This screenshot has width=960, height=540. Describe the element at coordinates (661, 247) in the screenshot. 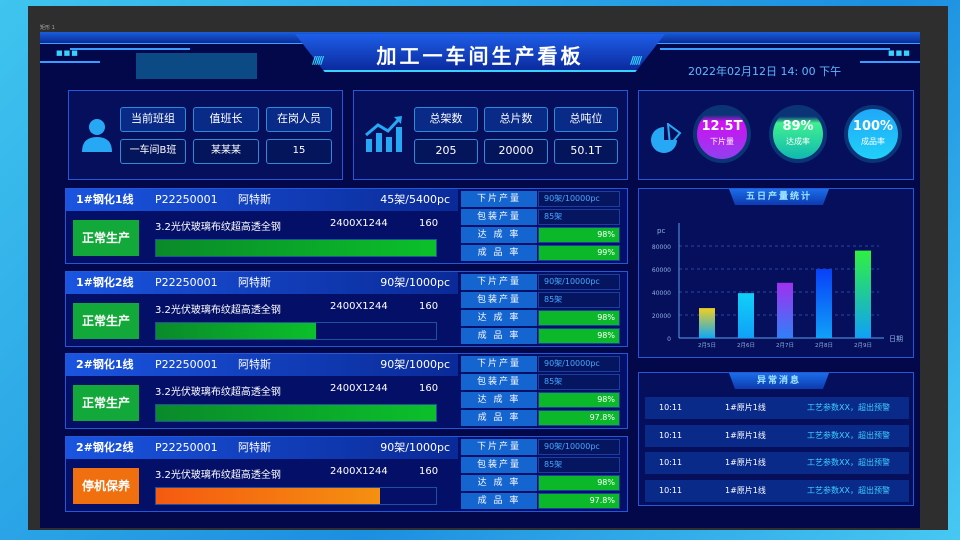

I see `y-tick-label: 80000` at that location.